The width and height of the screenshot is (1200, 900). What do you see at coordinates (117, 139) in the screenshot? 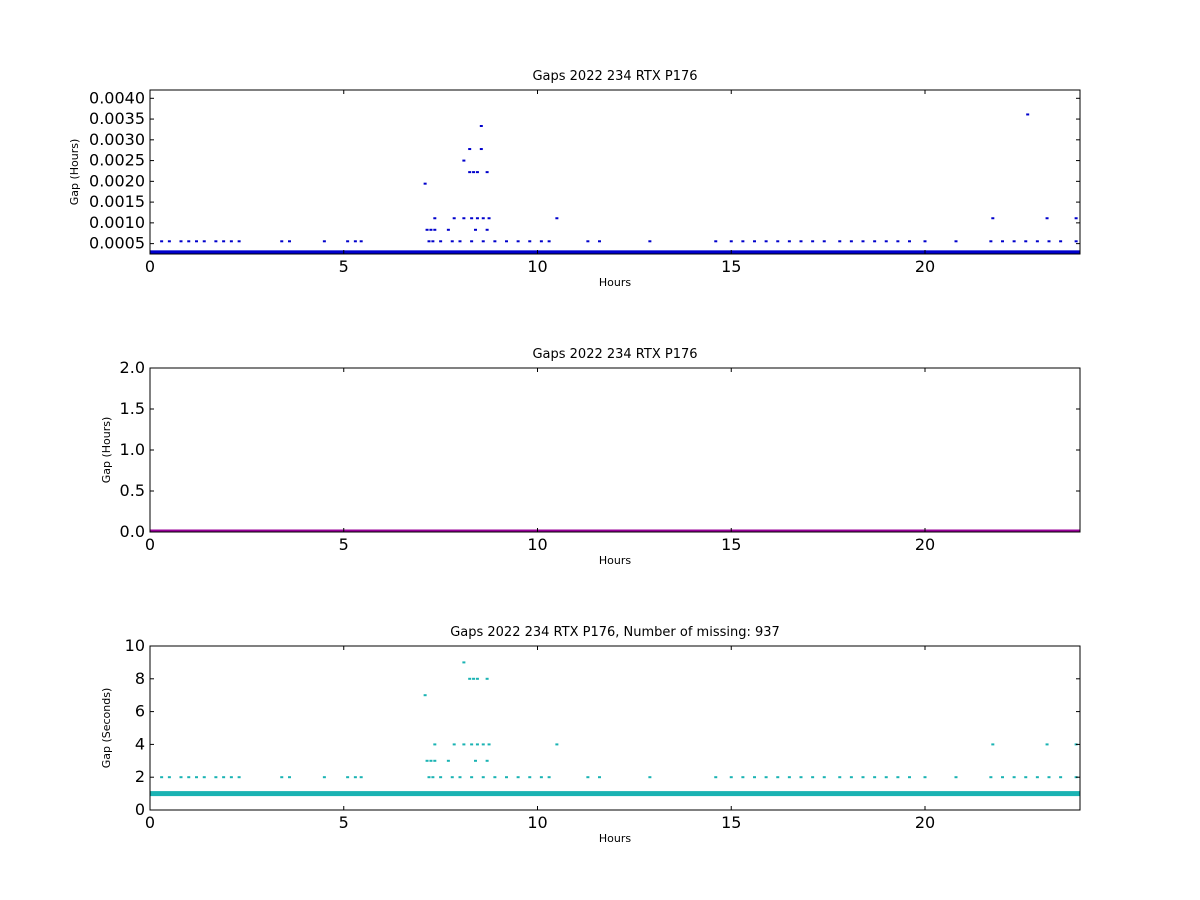
I see `y-tick-label: 0.0030` at bounding box center [117, 139].